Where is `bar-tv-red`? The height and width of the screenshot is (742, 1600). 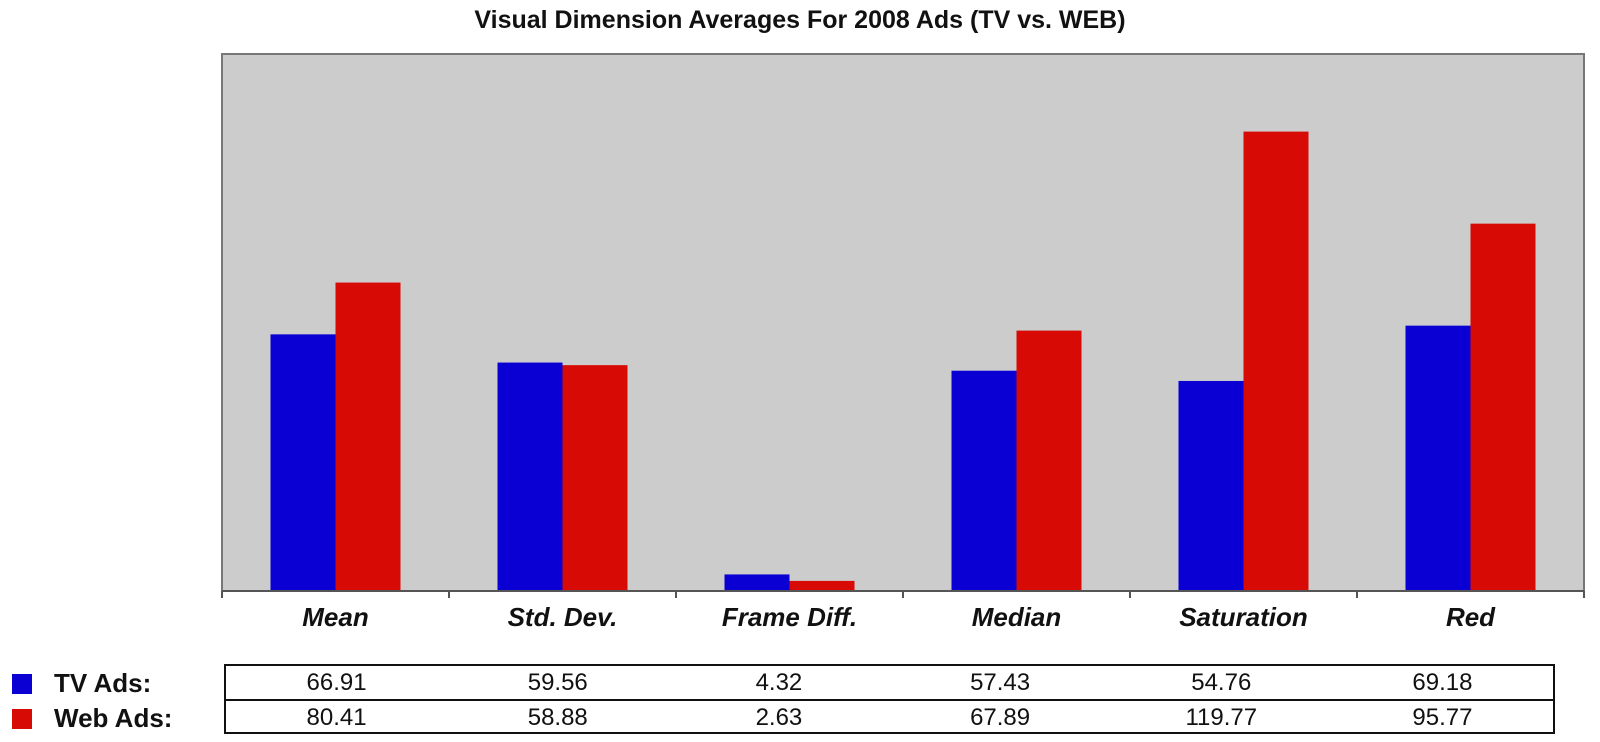
bar-tv-red is located at coordinates (1438, 458).